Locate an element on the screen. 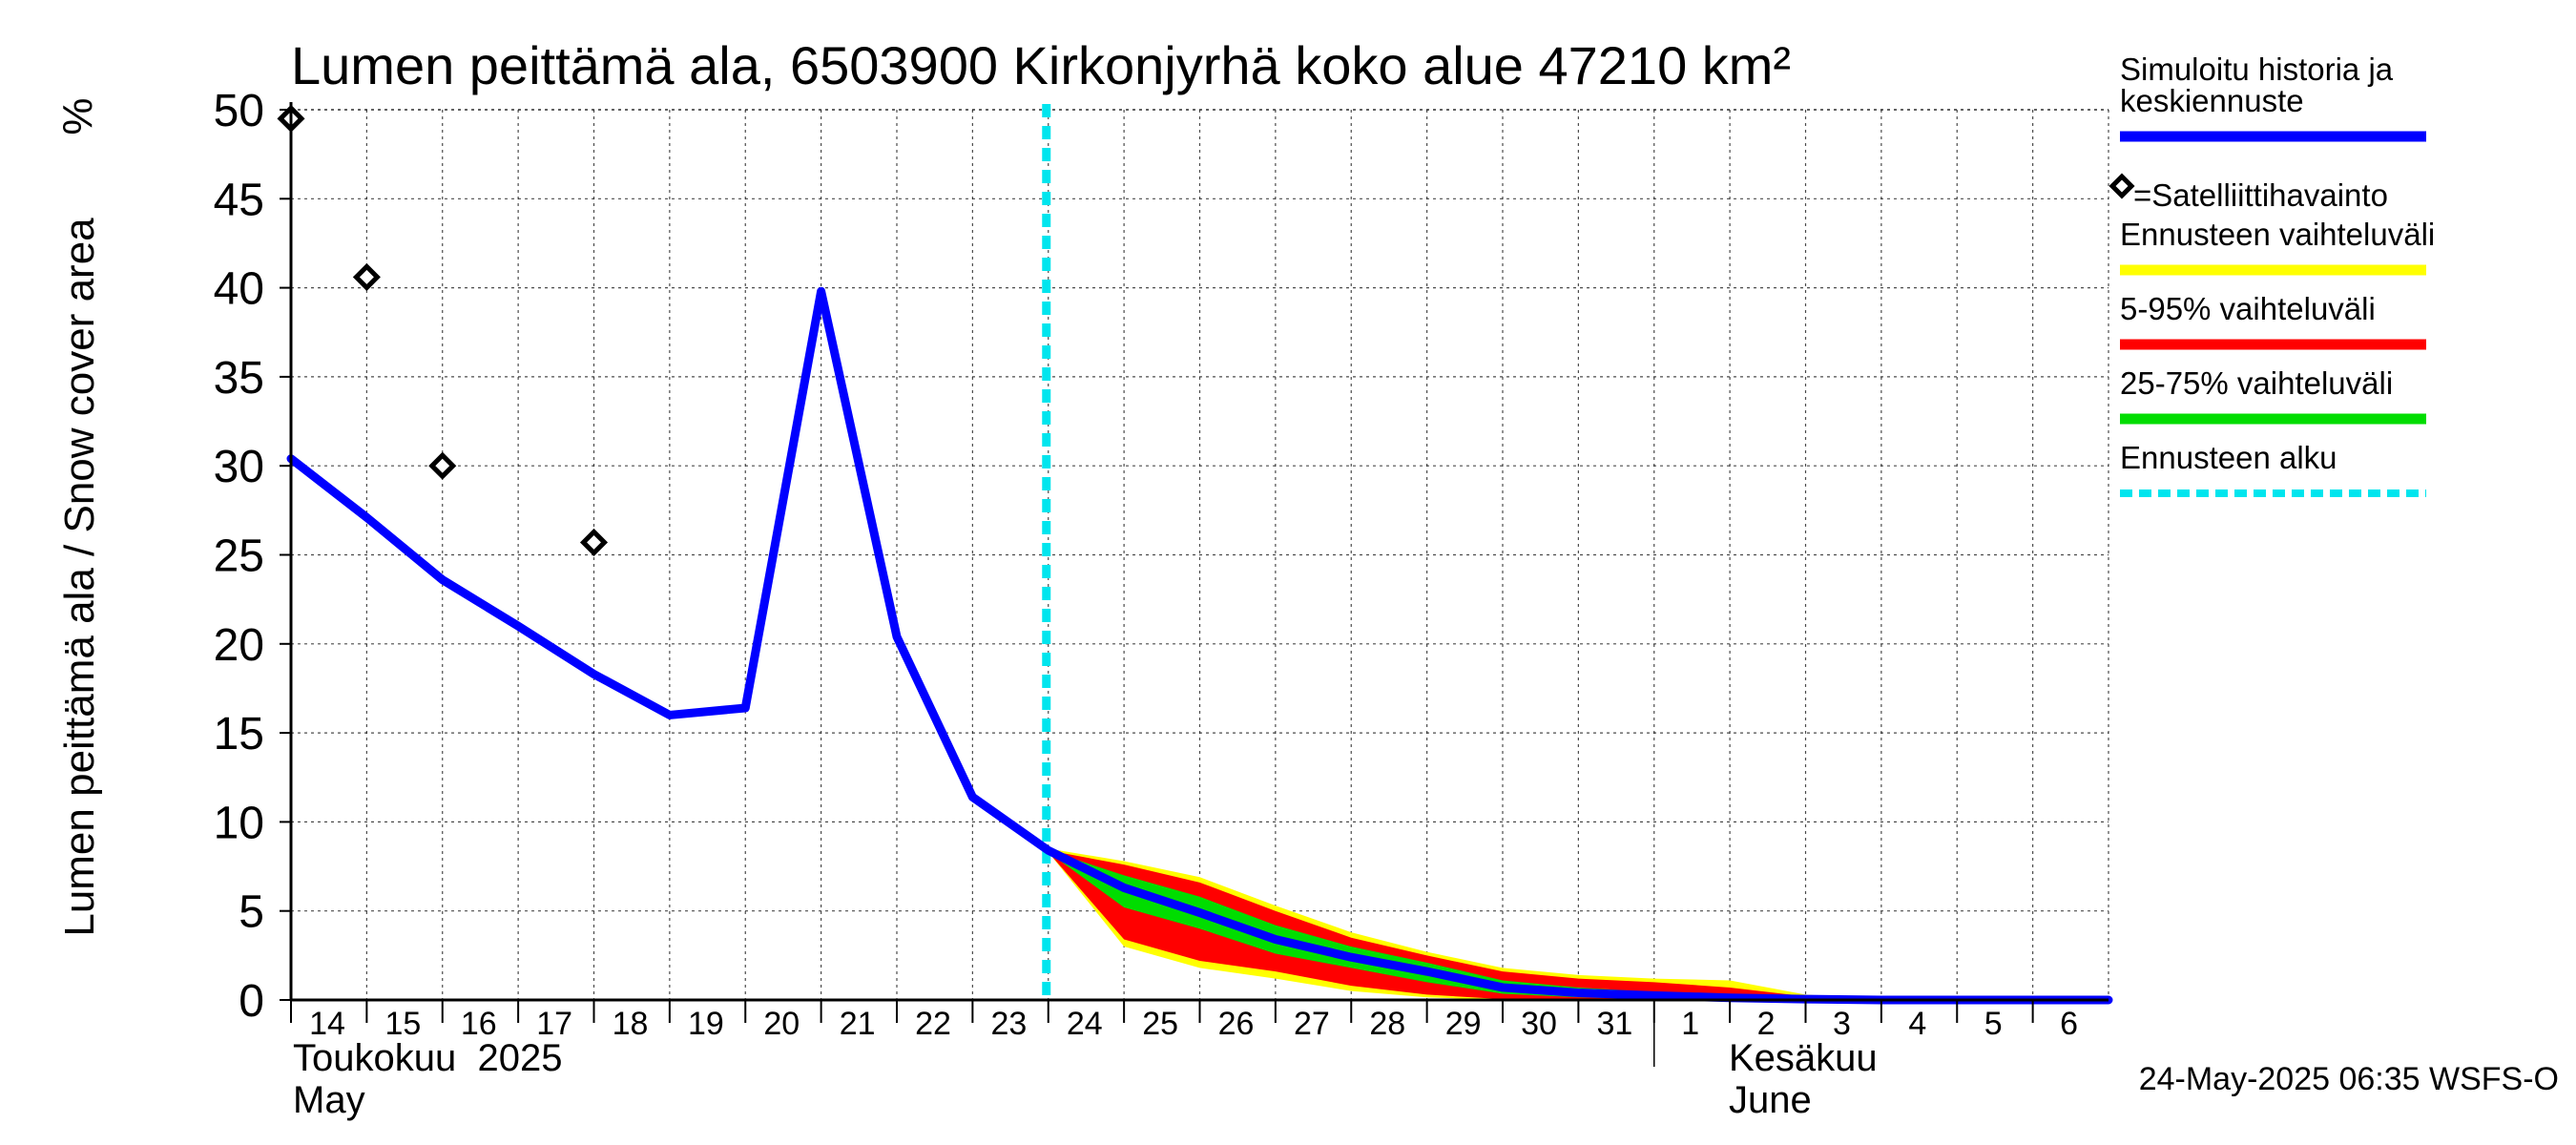 The height and width of the screenshot is (1145, 2576). legend-entry: 25-75% vaihteluväli is located at coordinates (2273, 395).